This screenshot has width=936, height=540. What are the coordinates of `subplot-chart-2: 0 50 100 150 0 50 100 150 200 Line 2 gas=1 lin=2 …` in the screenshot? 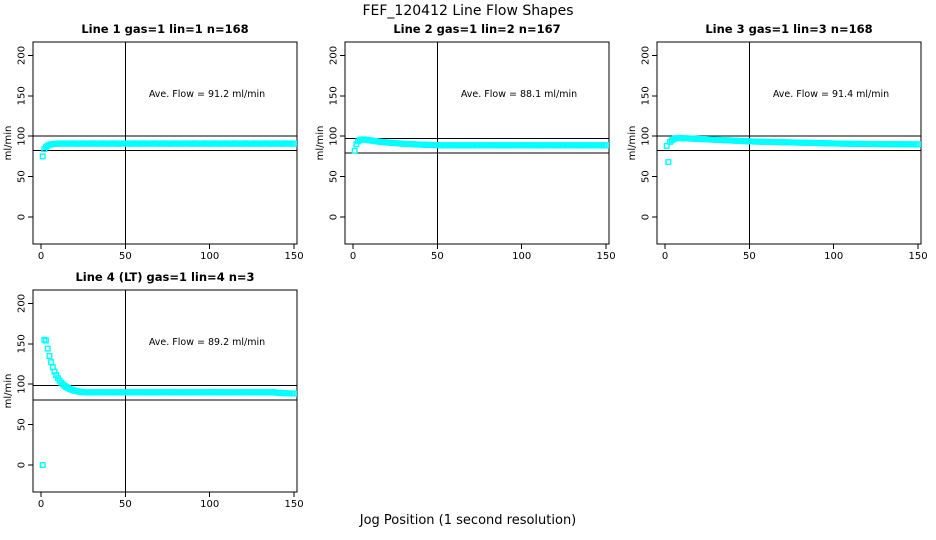 It's located at (465, 142).